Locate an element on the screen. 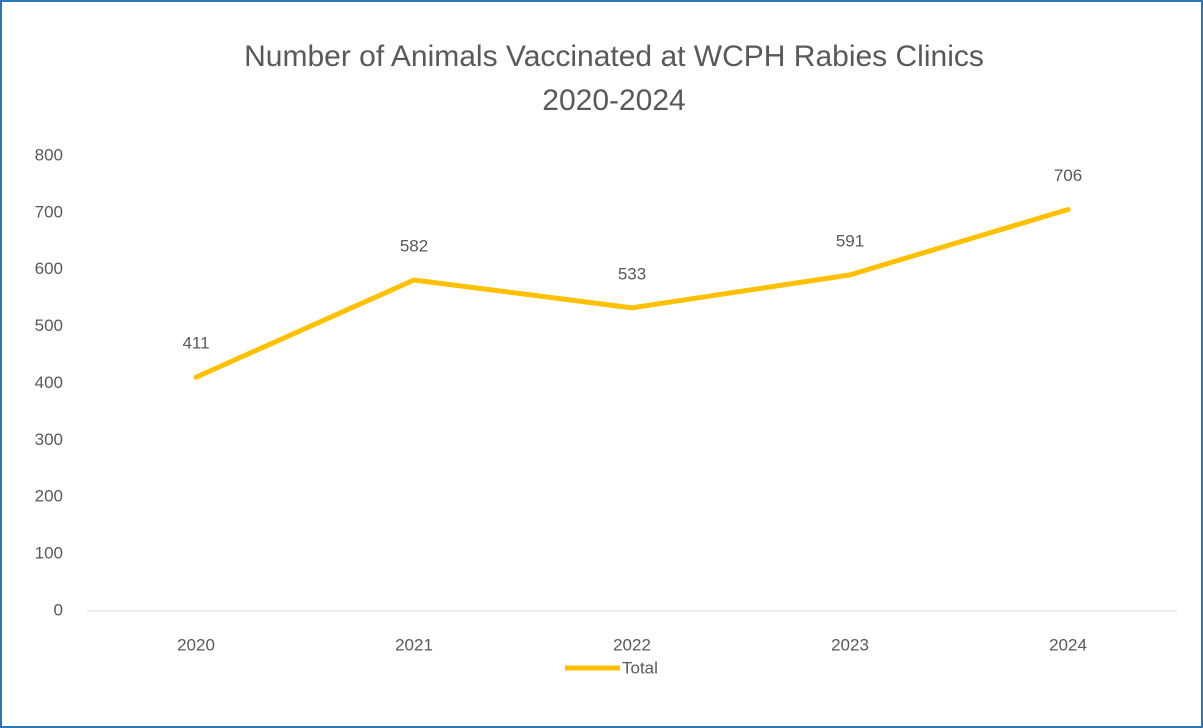  y-tick-label: 700 is located at coordinates (49, 211).